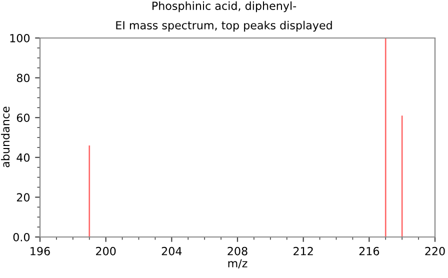 The width and height of the screenshot is (448, 278). Describe the element at coordinates (23, 197) in the screenshot. I see `y-tick-label: 20` at that location.